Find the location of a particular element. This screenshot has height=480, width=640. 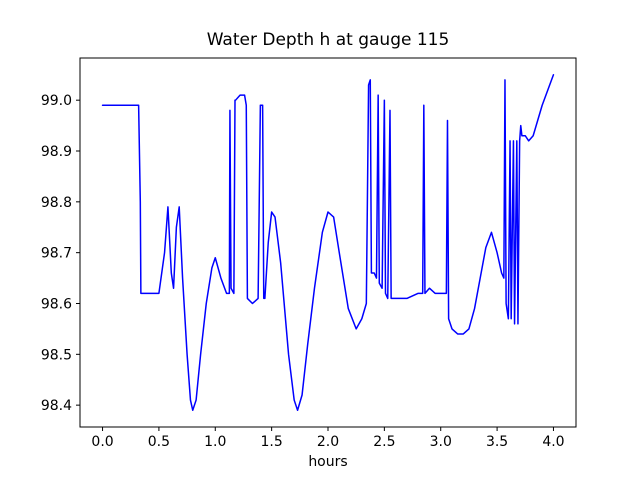

x-tick-label: 2.0 is located at coordinates (328, 442).